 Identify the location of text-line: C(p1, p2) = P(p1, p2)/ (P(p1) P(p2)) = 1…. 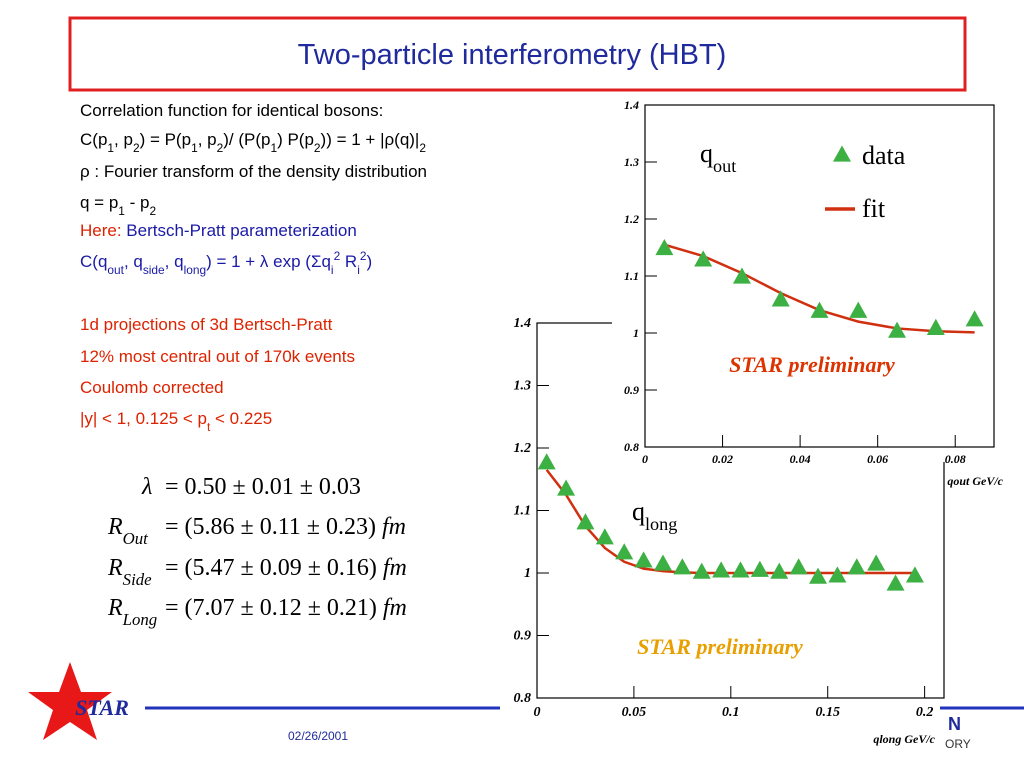
(253, 142).